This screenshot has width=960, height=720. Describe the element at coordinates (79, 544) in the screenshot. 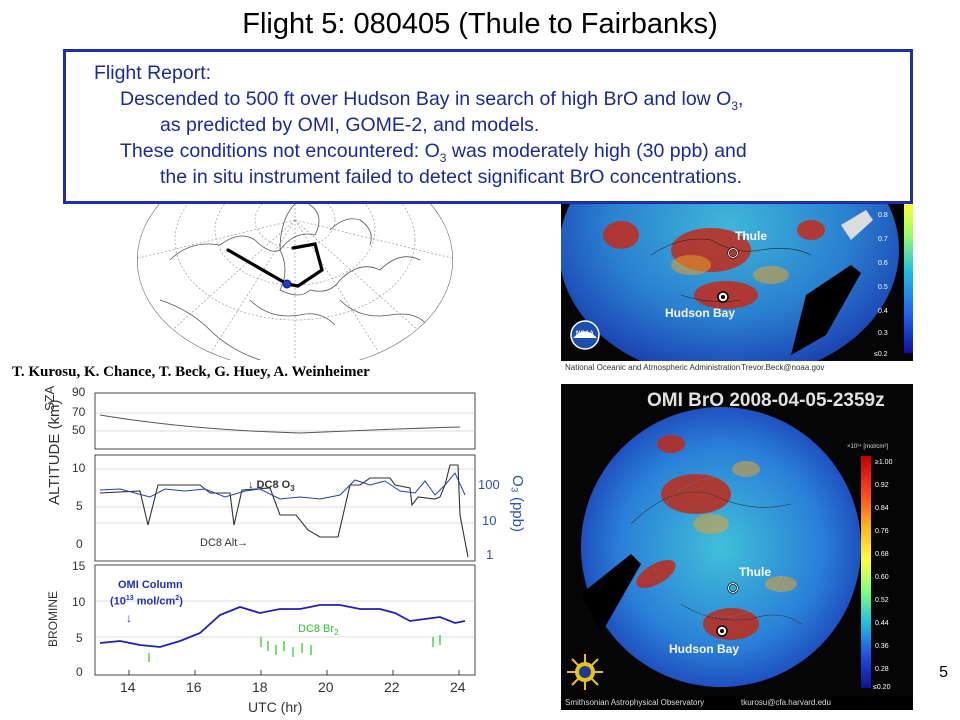

I see `alt-tick: 0` at that location.